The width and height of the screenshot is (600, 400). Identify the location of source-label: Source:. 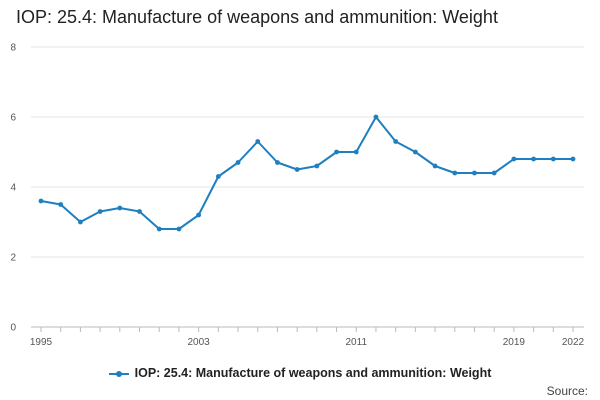
(567, 391).